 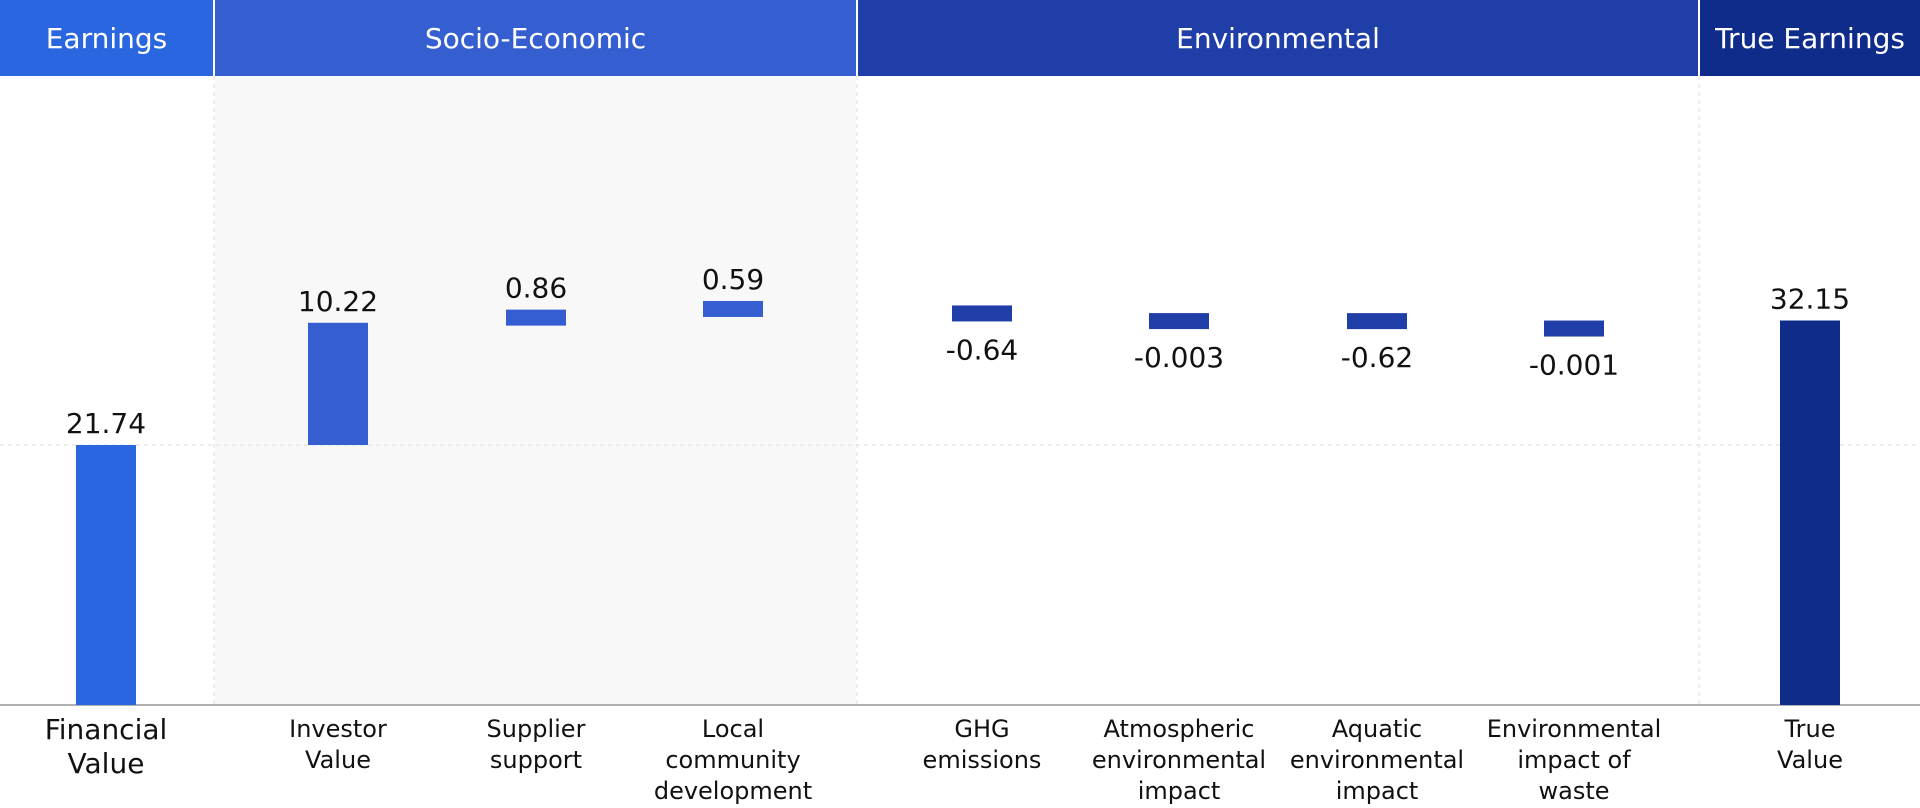 What do you see at coordinates (1179, 729) in the screenshot?
I see `category-tick-label: Atmospheric` at bounding box center [1179, 729].